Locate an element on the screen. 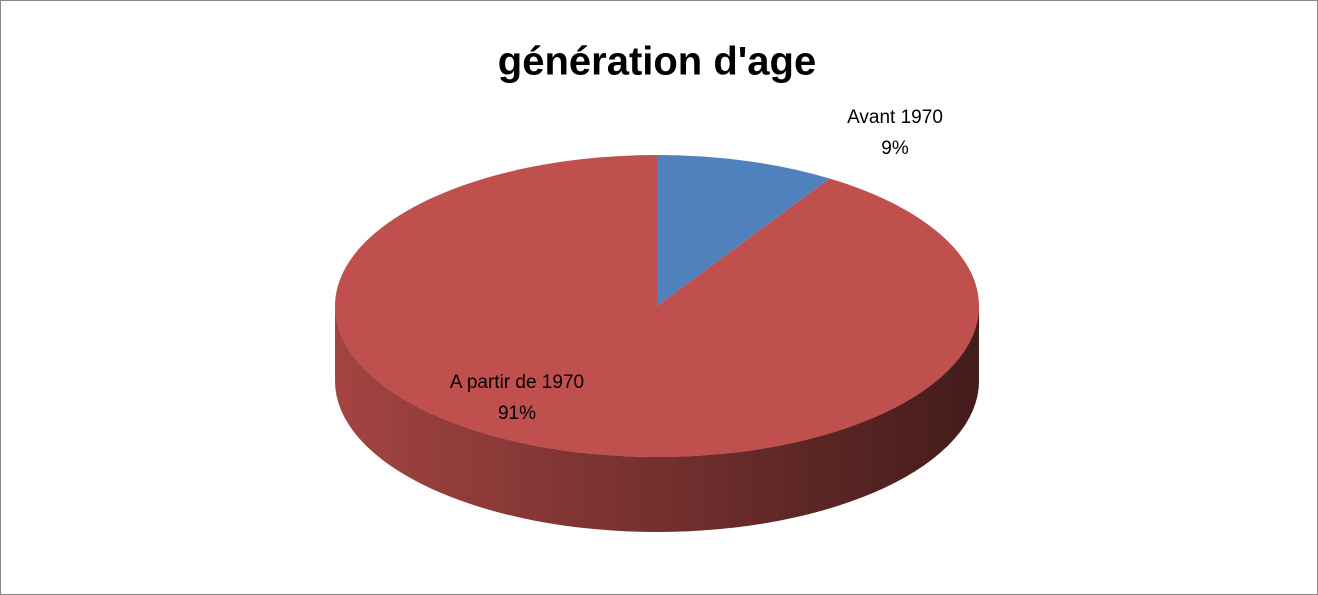 This screenshot has height=595, width=1318. chart-title: génération d'age is located at coordinates (657, 62).